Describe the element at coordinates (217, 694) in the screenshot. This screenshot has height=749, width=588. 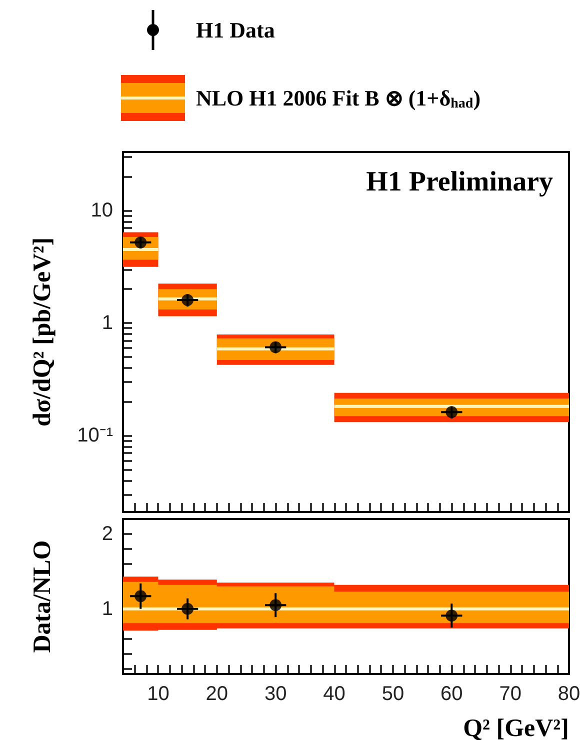
I see `x-tick-label: 20` at that location.